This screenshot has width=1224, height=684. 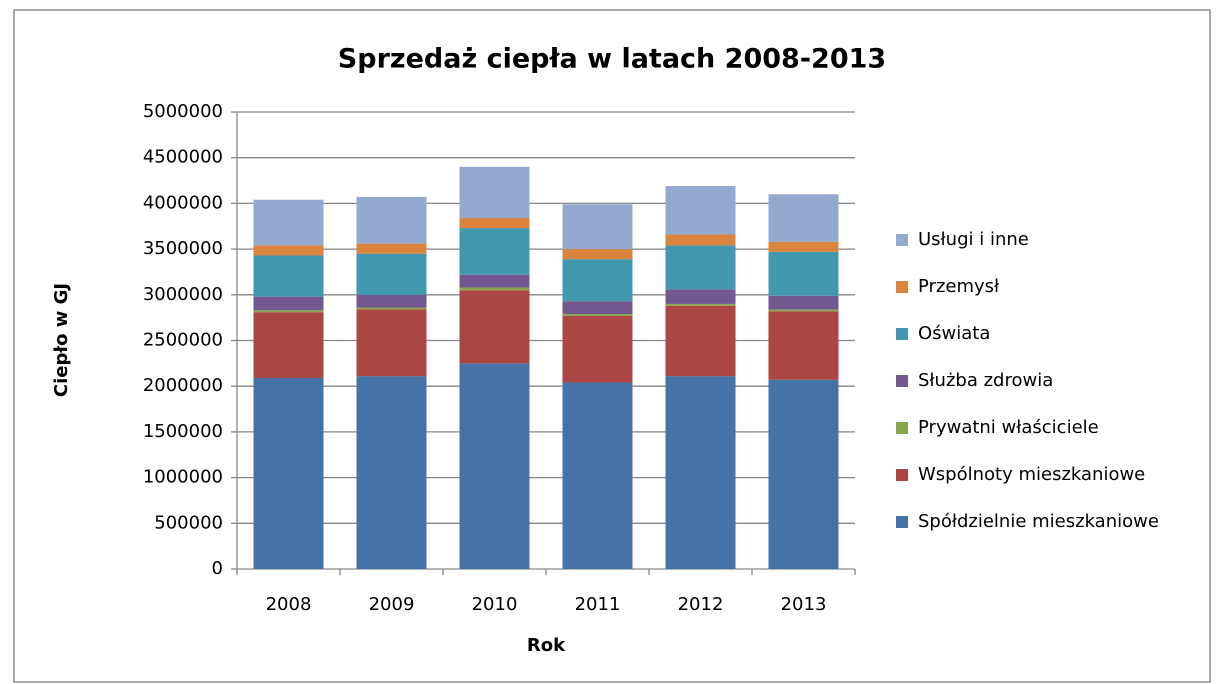 What do you see at coordinates (804, 604) in the screenshot?
I see `x-tick-label: 2013` at bounding box center [804, 604].